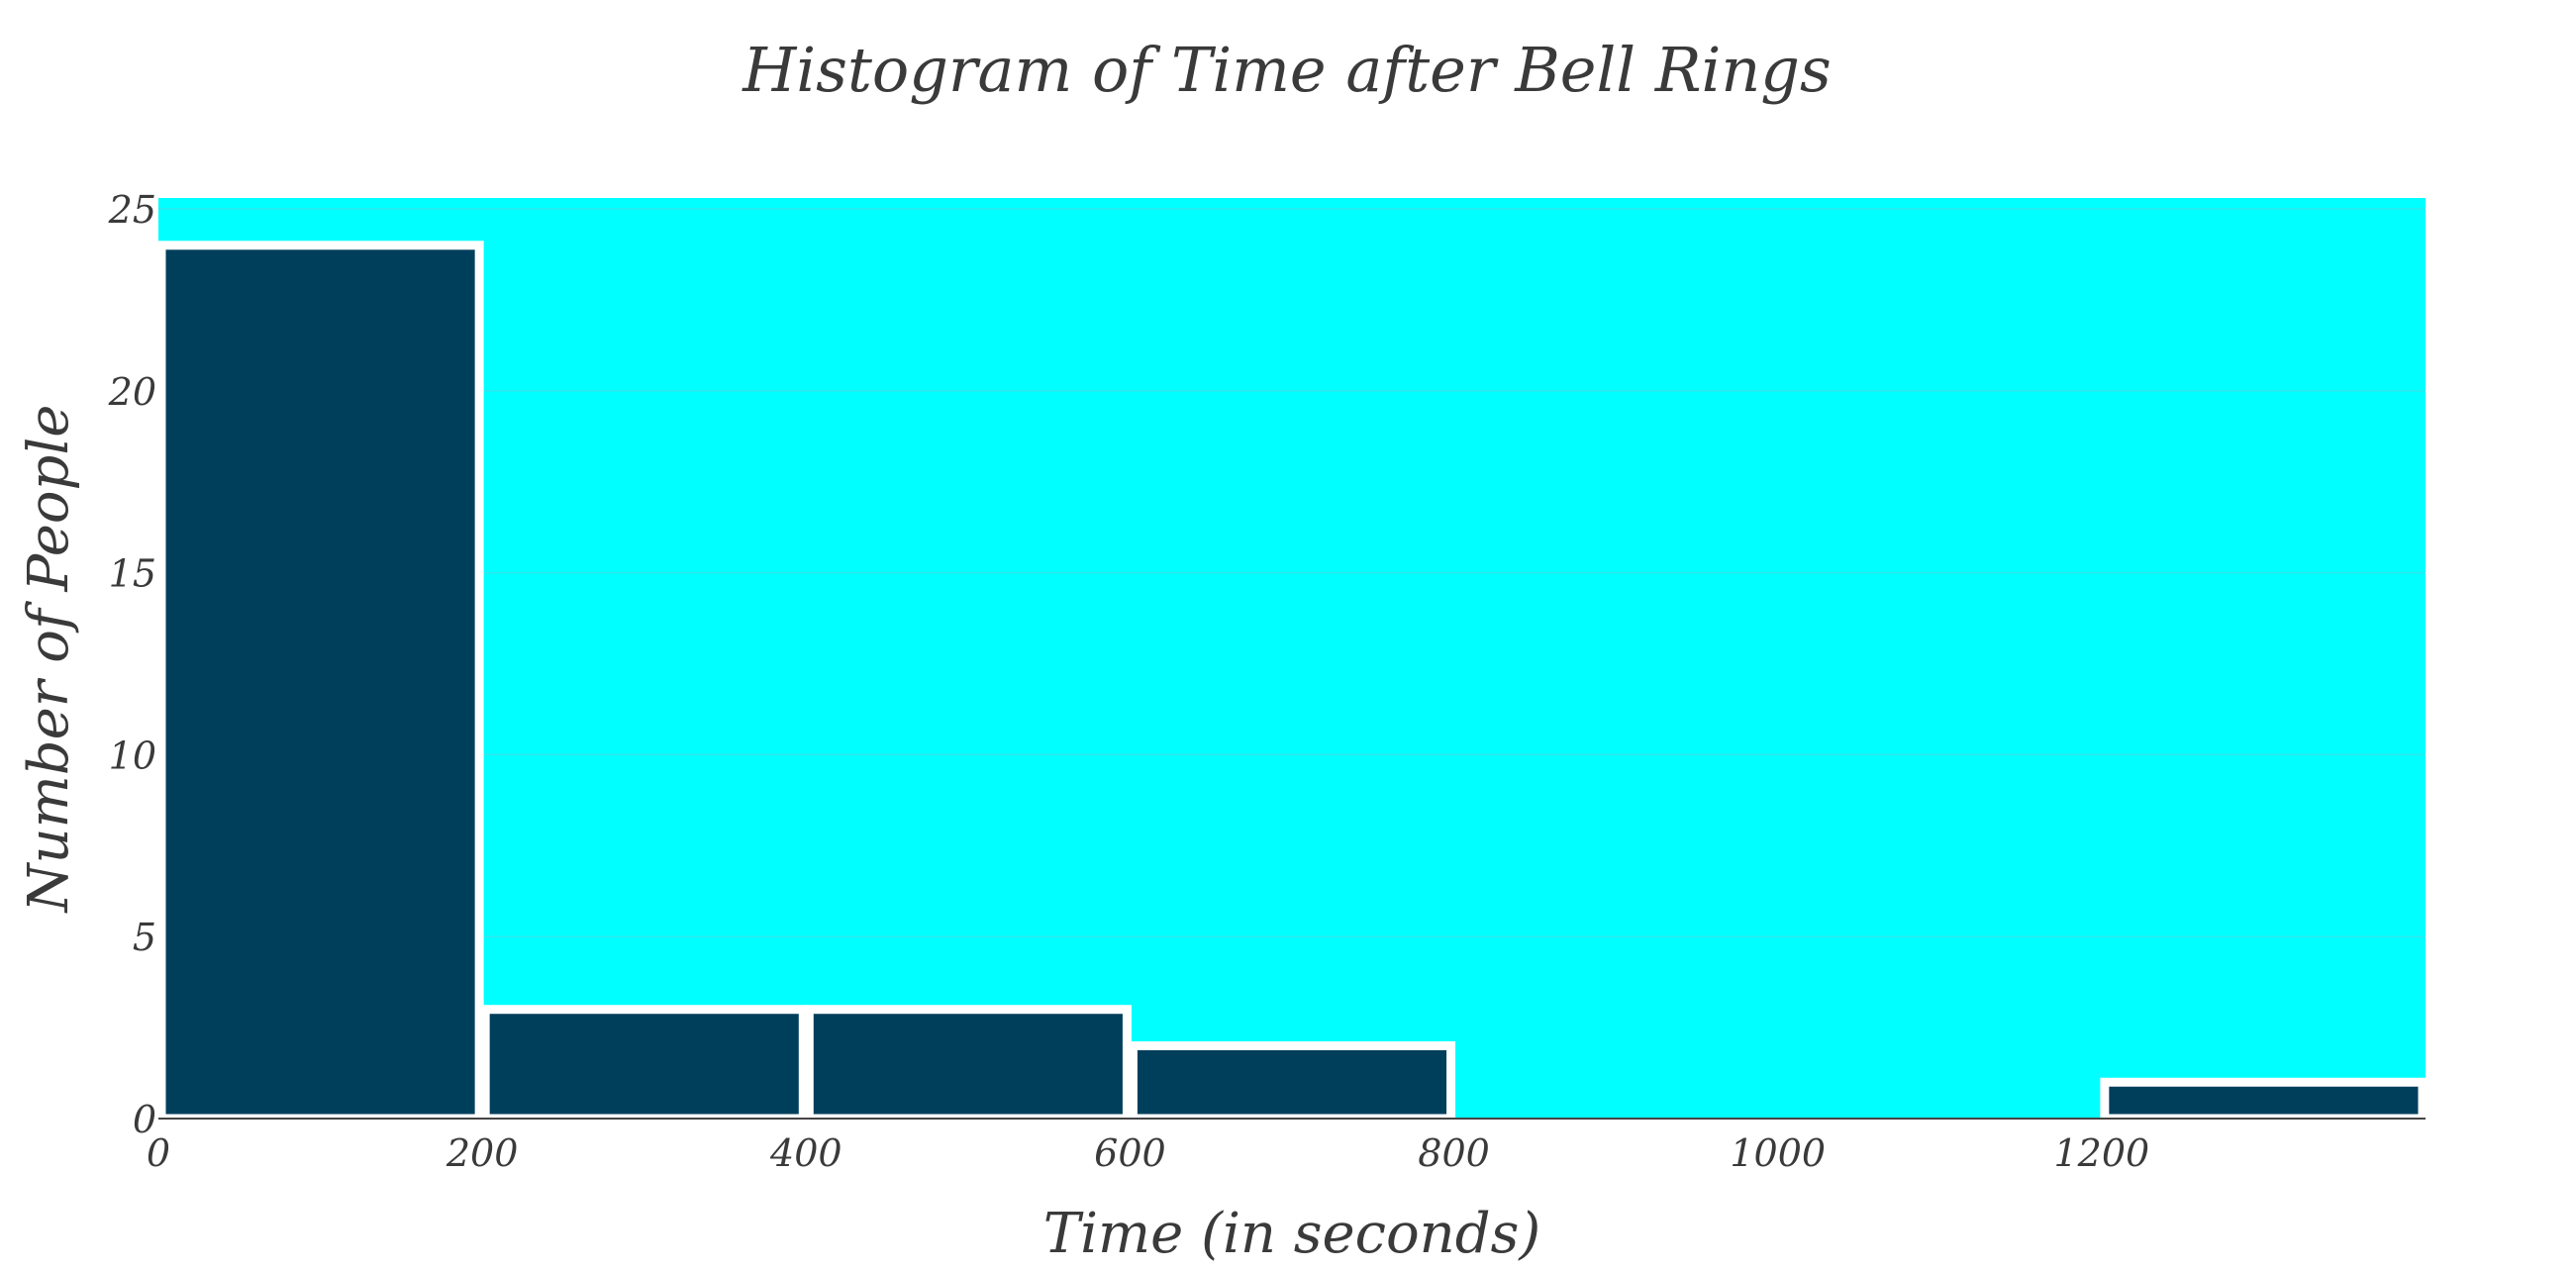 Image resolution: width=2576 pixels, height=1271 pixels. Describe the element at coordinates (132, 210) in the screenshot. I see `y-tick-label: 25` at that location.